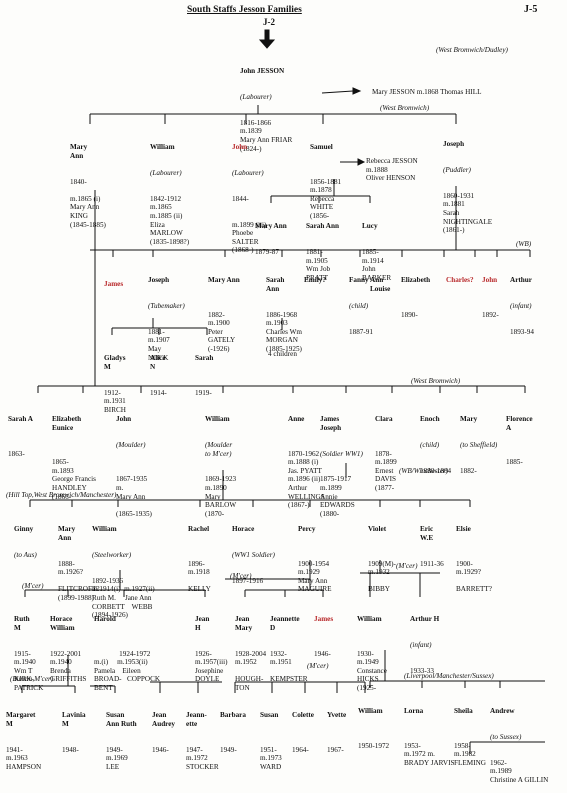 This screenshot has width=567, height=793. Describe the element at coordinates (377, 529) in the screenshot. I see `person-name: Violet` at that location.